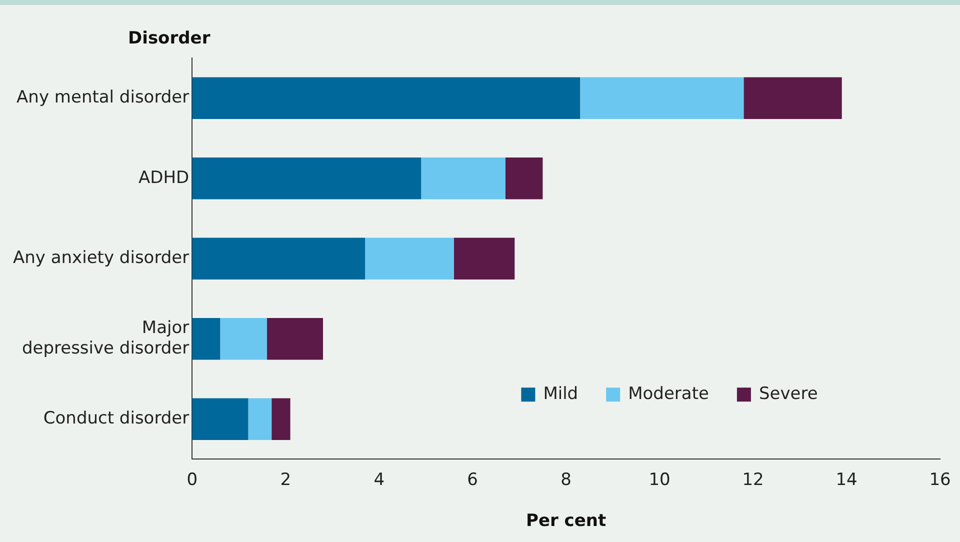 This screenshot has width=960, height=542. Describe the element at coordinates (753, 480) in the screenshot. I see `x-tick-label: 12` at that location.